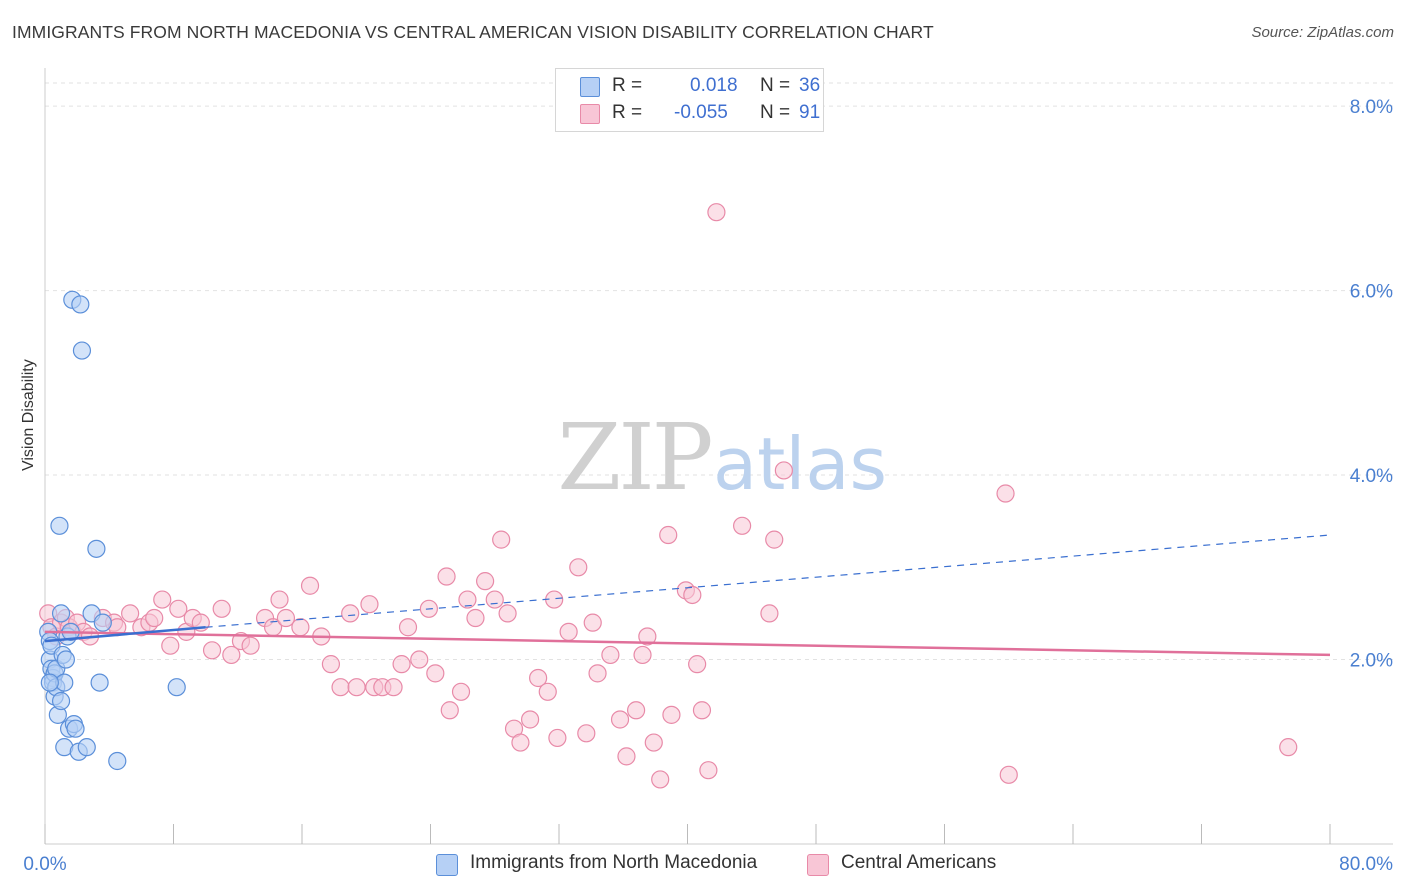  I want to click on stats-legend: R = 0.018 N = 36 R = -0.055 N = 91, so click(689, 100).